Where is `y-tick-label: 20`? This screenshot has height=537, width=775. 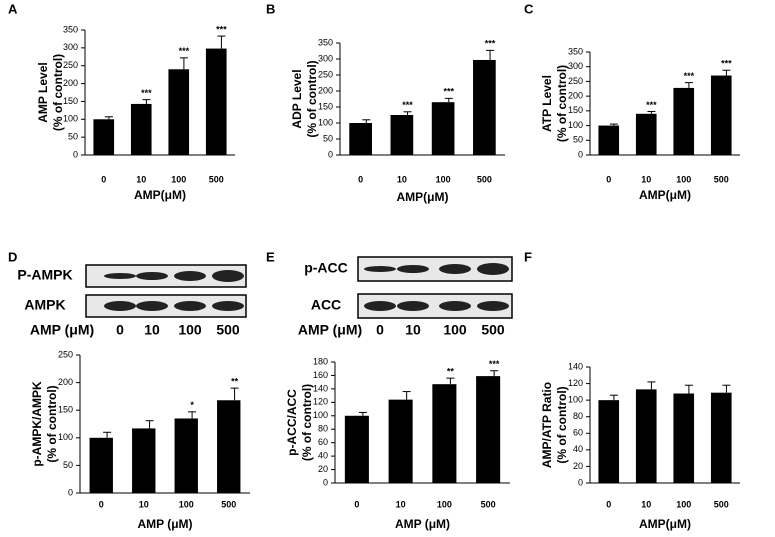 y-tick-label: 20 is located at coordinates (323, 469).